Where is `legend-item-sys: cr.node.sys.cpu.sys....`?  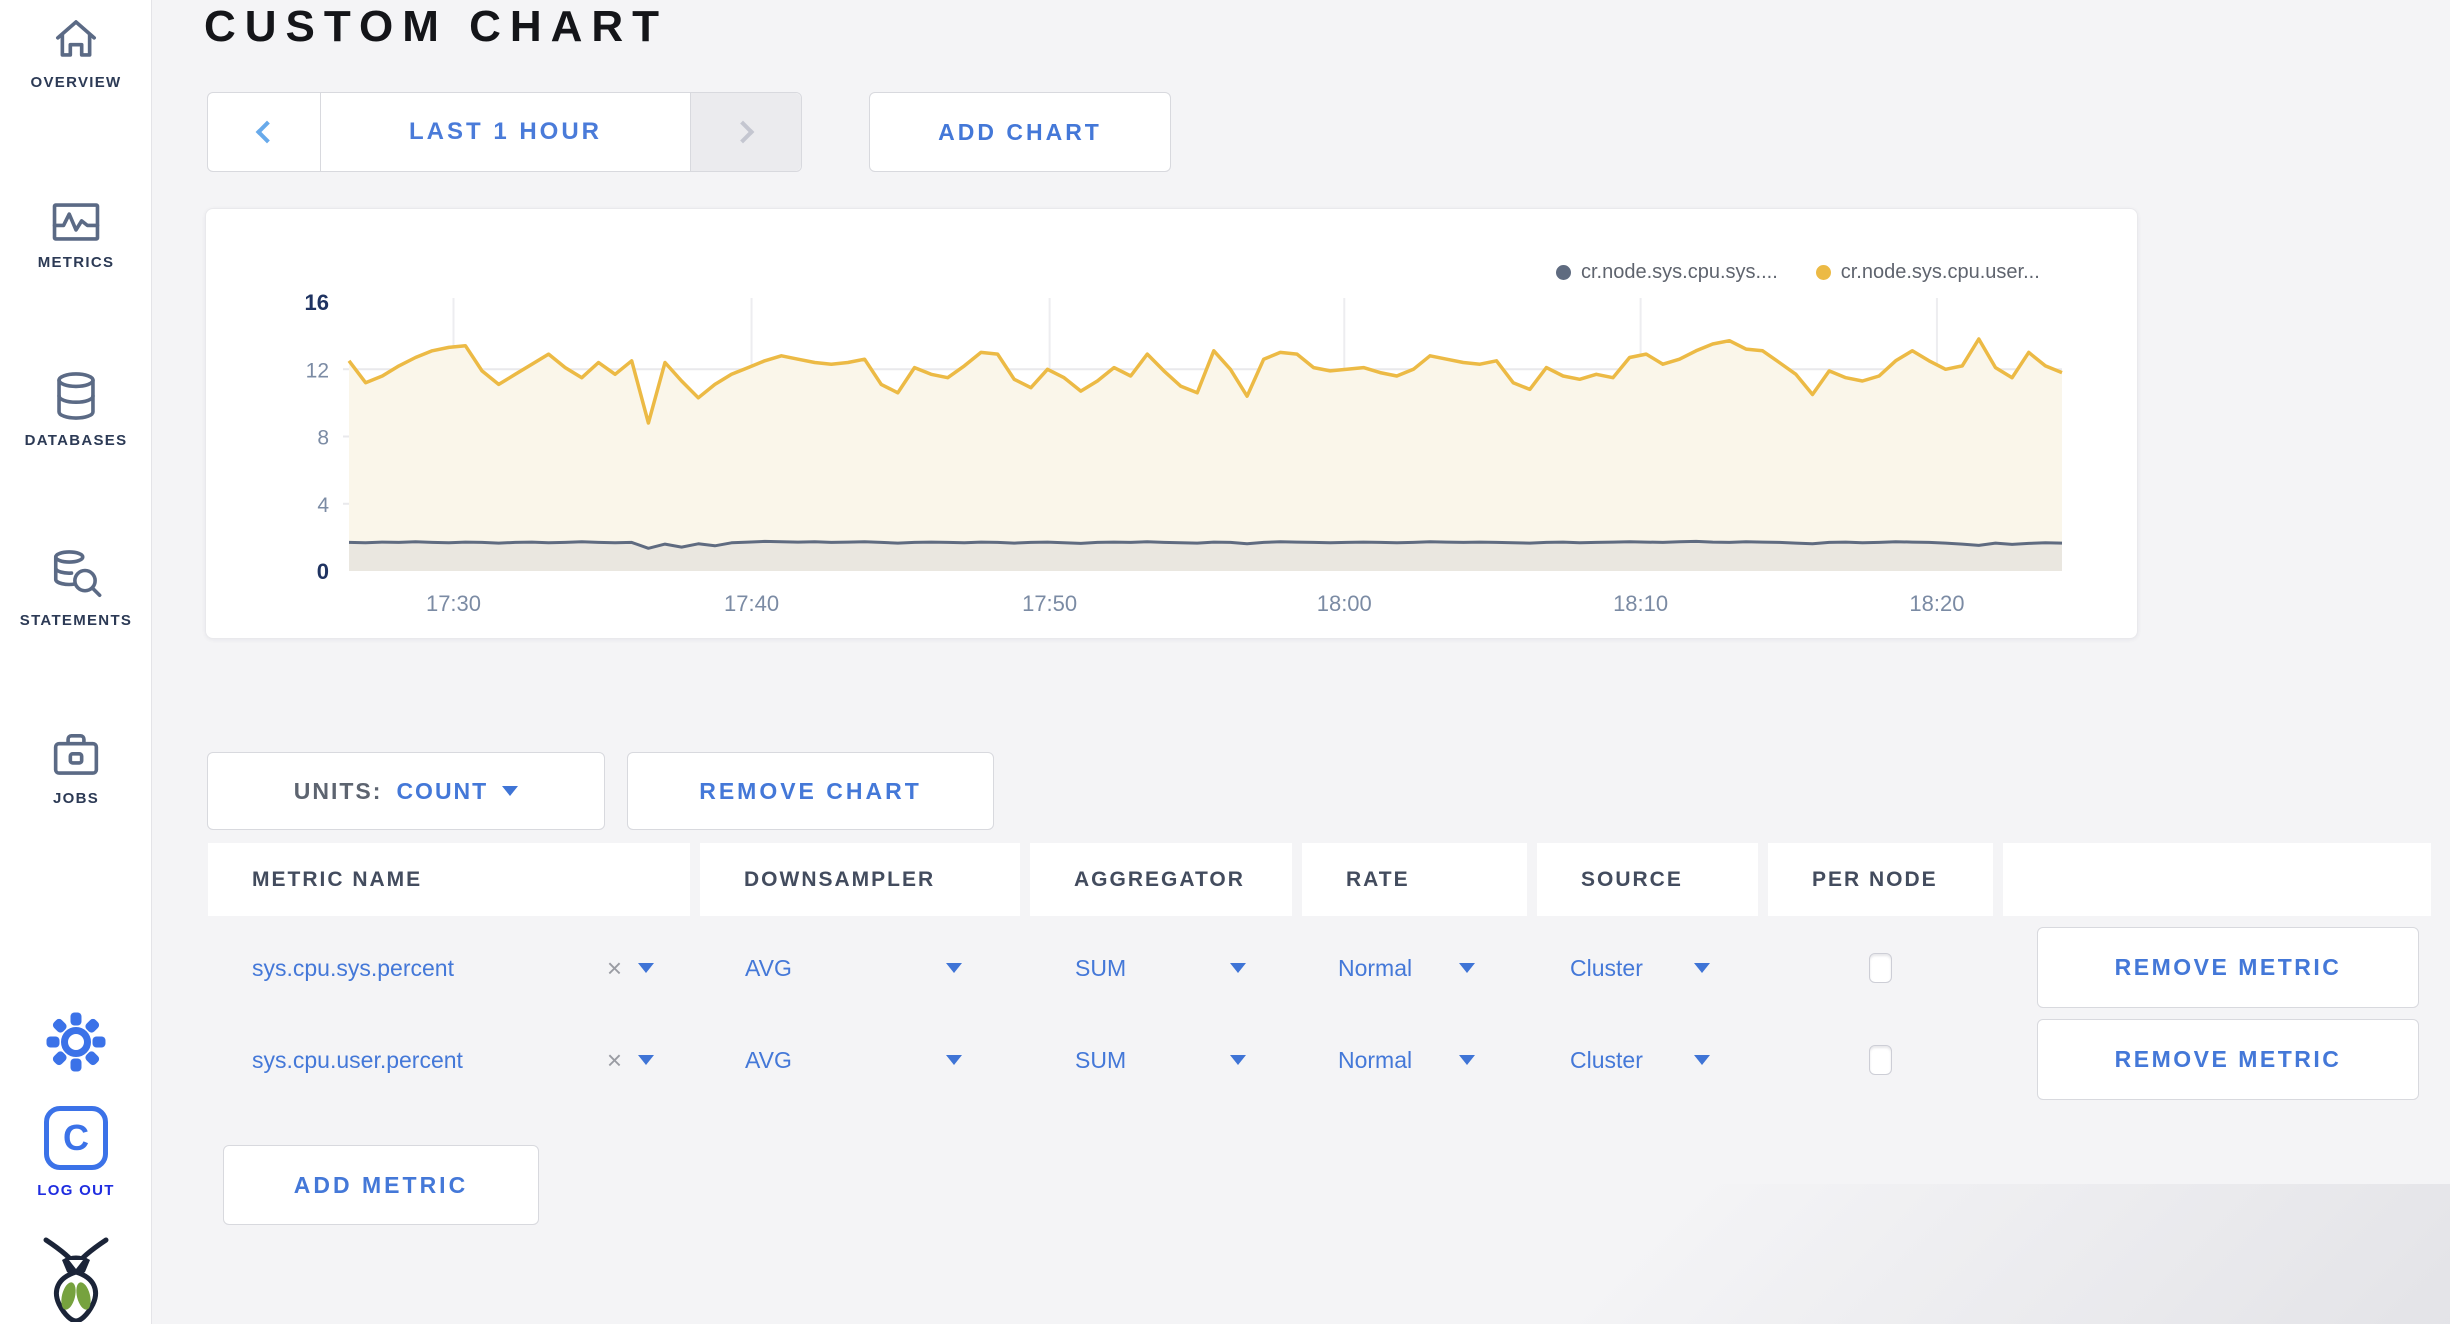
legend-item-sys: cr.node.sys.cpu.sys.... is located at coordinates (1667, 272).